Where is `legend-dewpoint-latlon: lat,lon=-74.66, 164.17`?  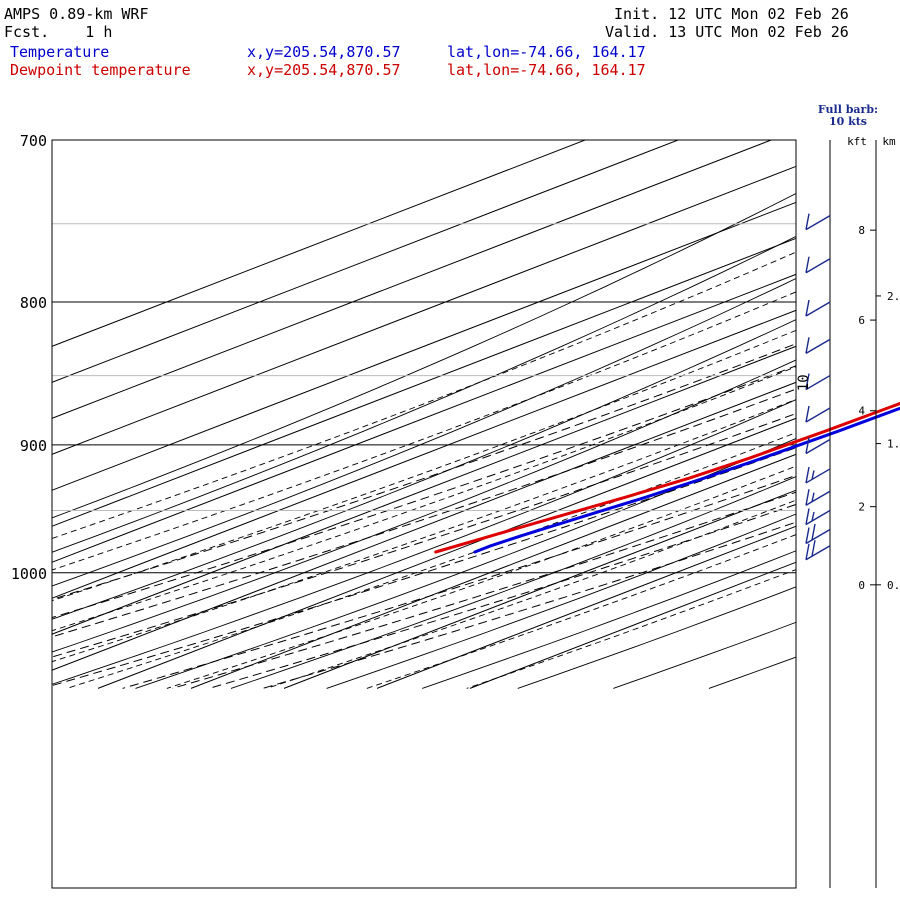
legend-dewpoint-latlon: lat,lon=-74.66, 164.17 is located at coordinates (546, 70).